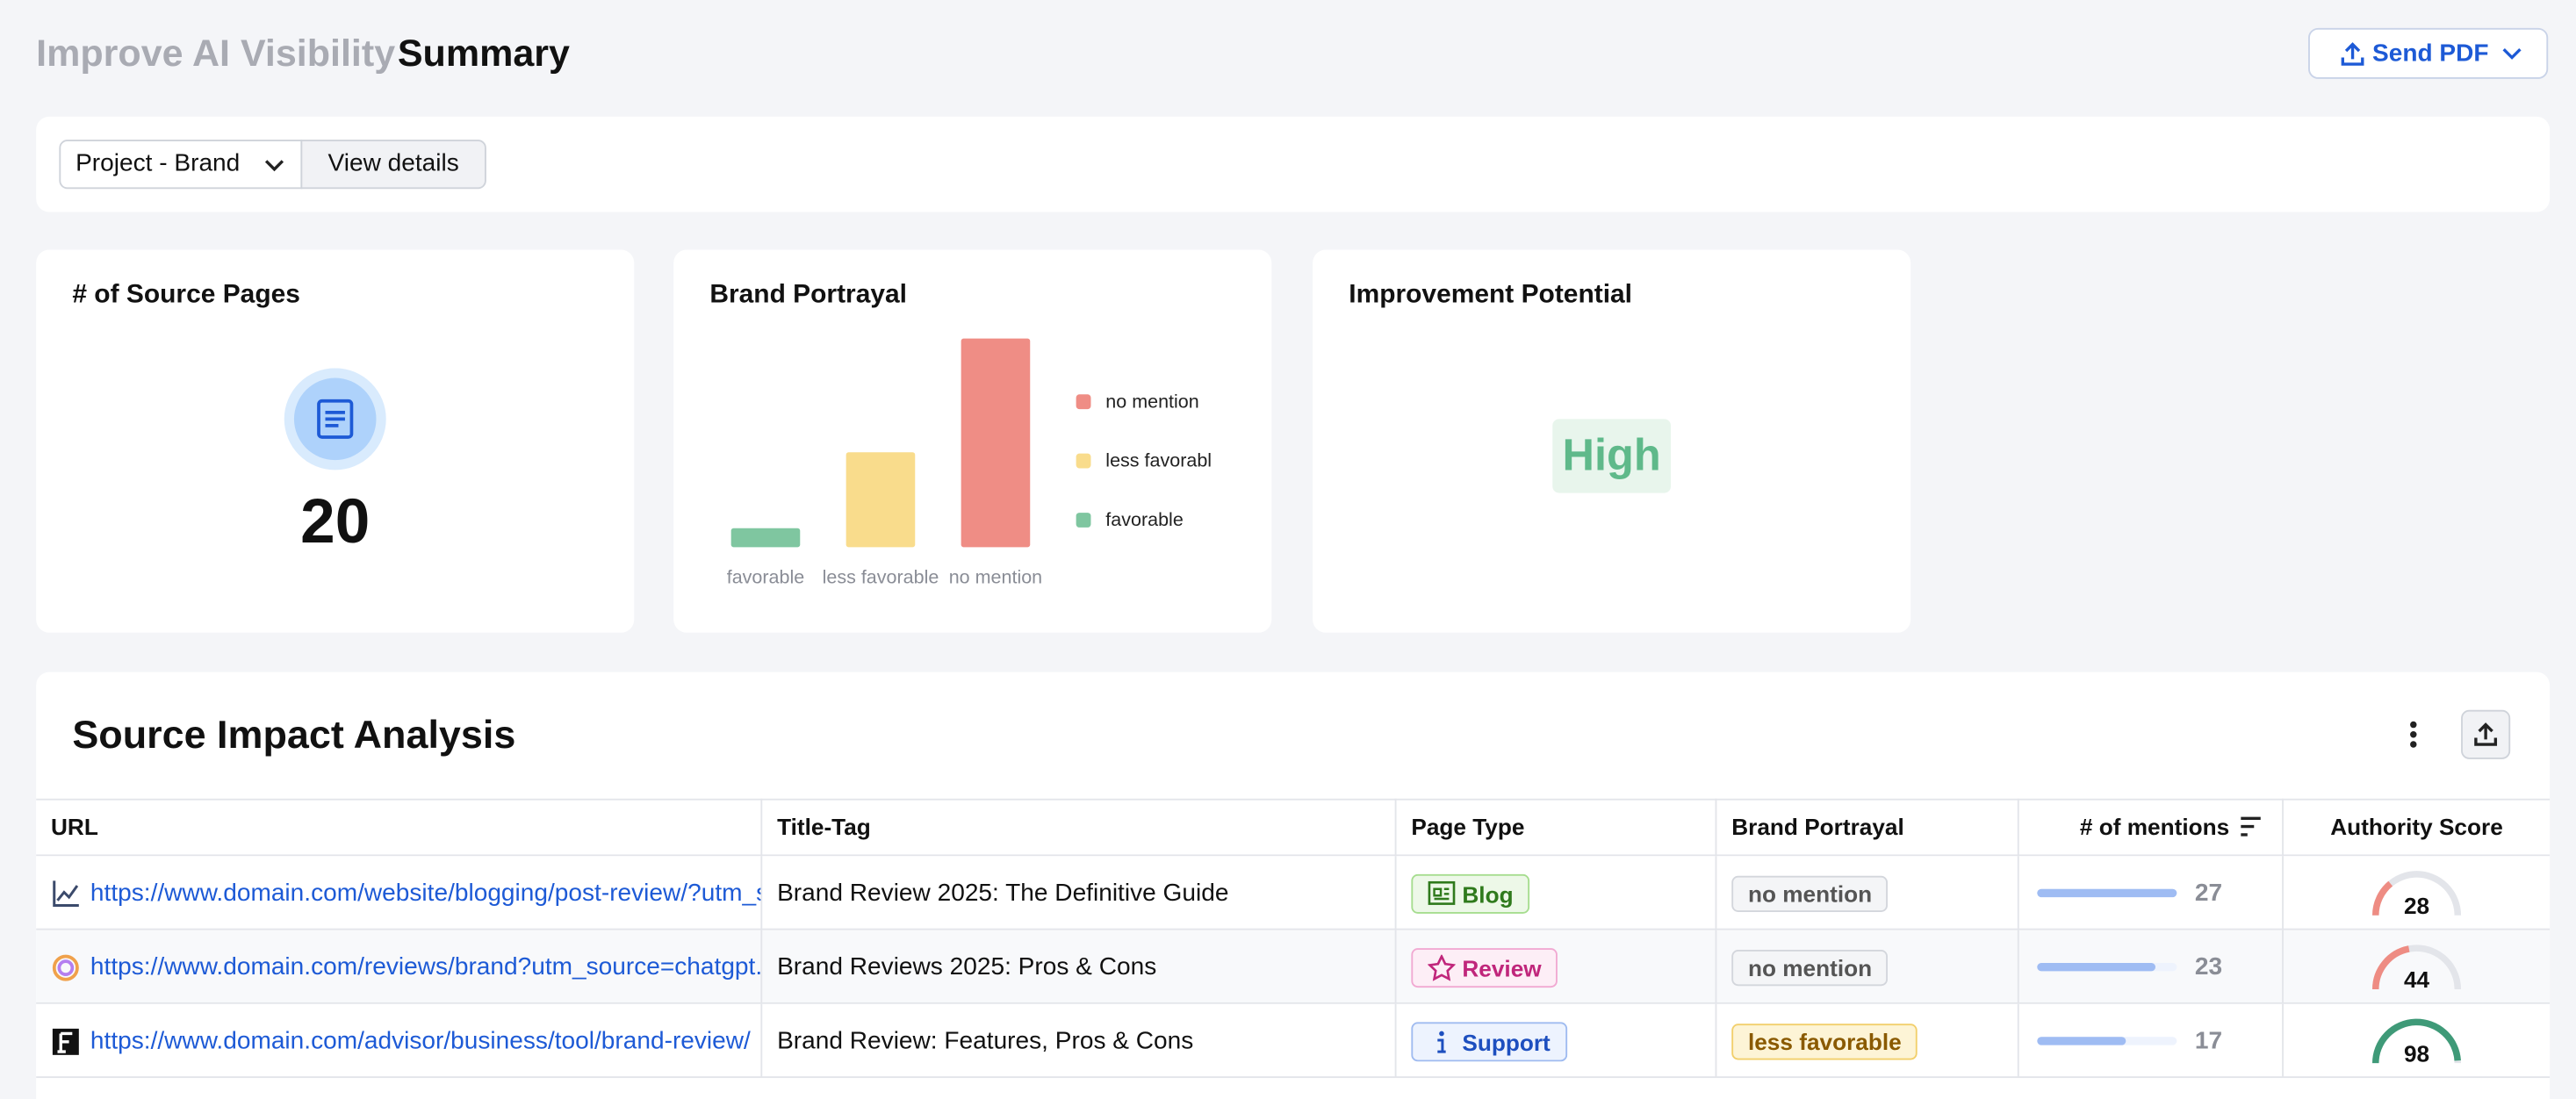  Describe the element at coordinates (2417, 979) in the screenshot. I see `authority-value: 44` at that location.